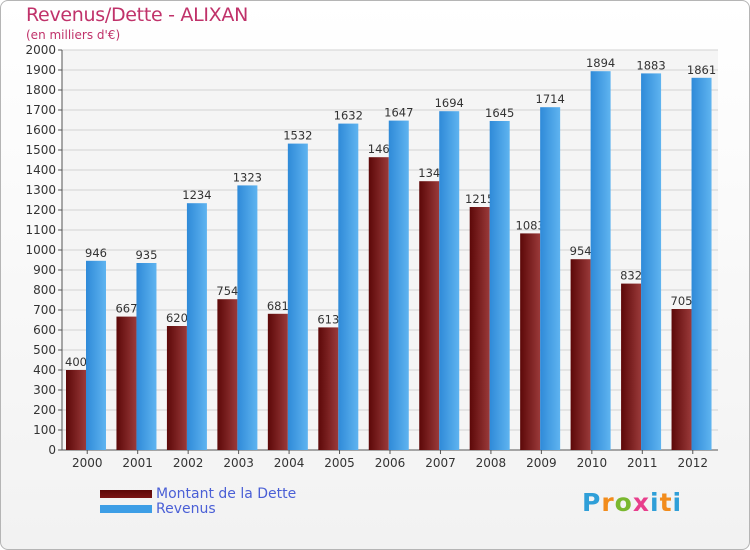 This screenshot has height=550, width=750. Describe the element at coordinates (499, 113) in the screenshot. I see `data-label-revenue: 1645` at that location.